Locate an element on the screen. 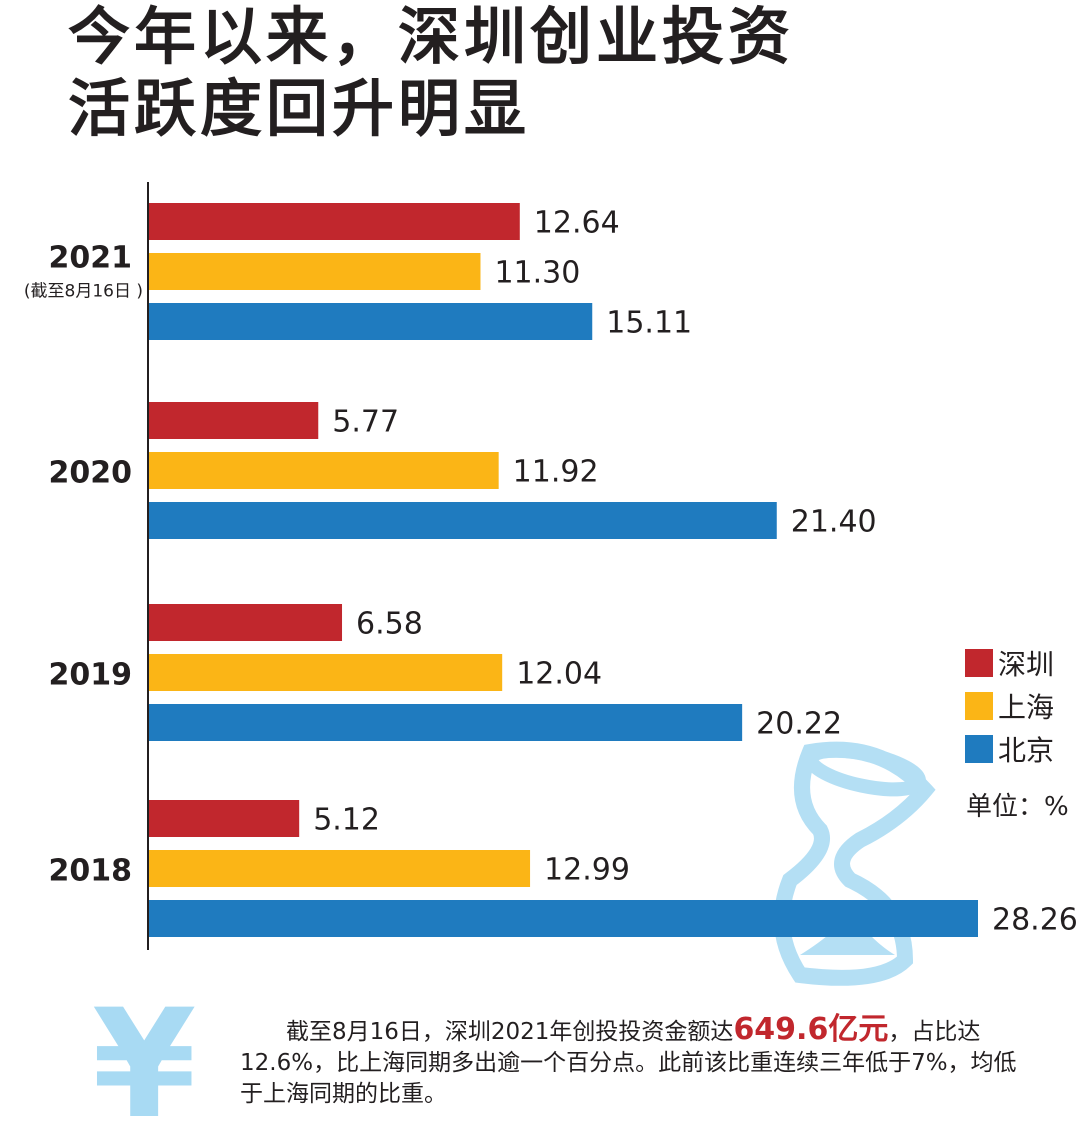  legend-label: 上海 is located at coordinates (1026, 707).